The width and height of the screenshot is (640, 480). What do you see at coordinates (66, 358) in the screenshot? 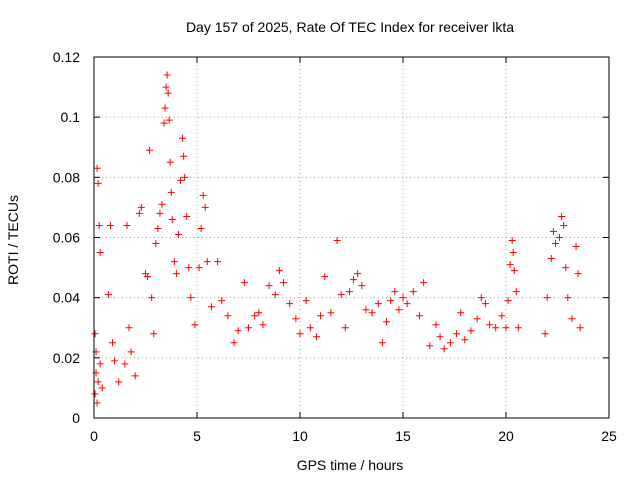
I see `y-tick-label: 0.02` at bounding box center [66, 358].